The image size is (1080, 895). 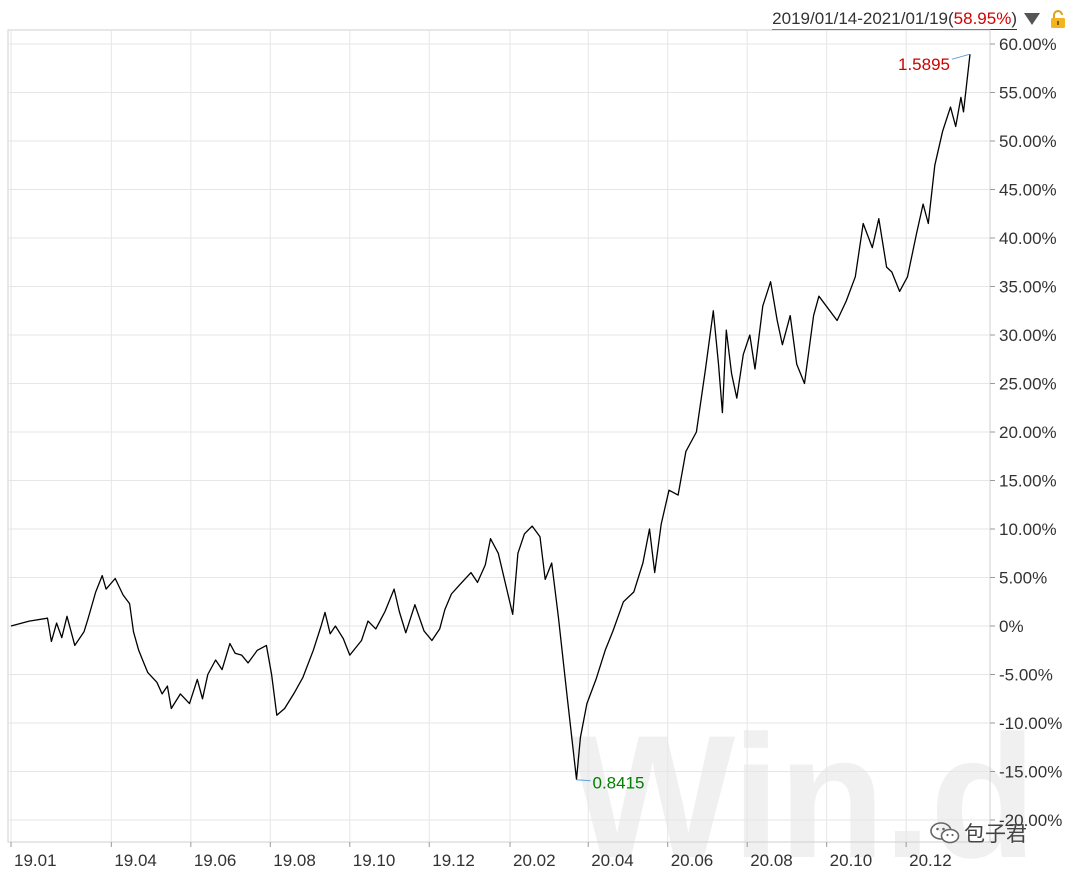 I want to click on y-tick-label: 50.00%, so click(x=1028, y=141).